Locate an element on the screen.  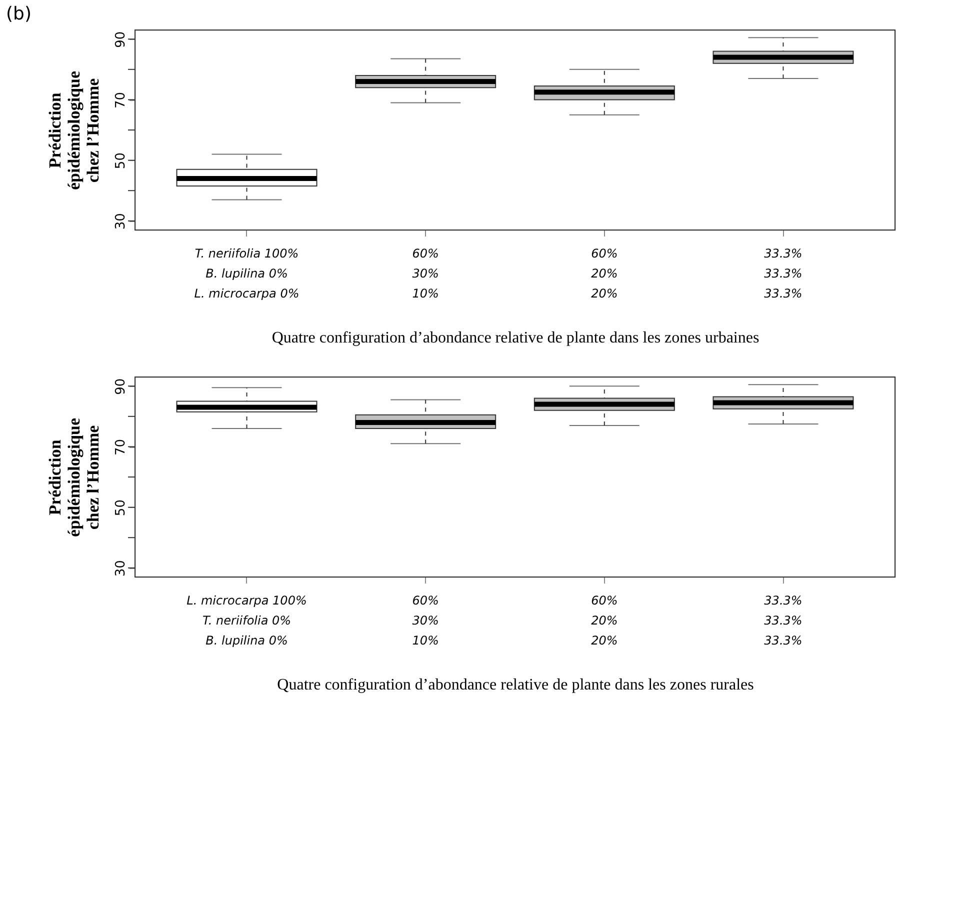
chart-title: (b) is located at coordinates (19, 14).